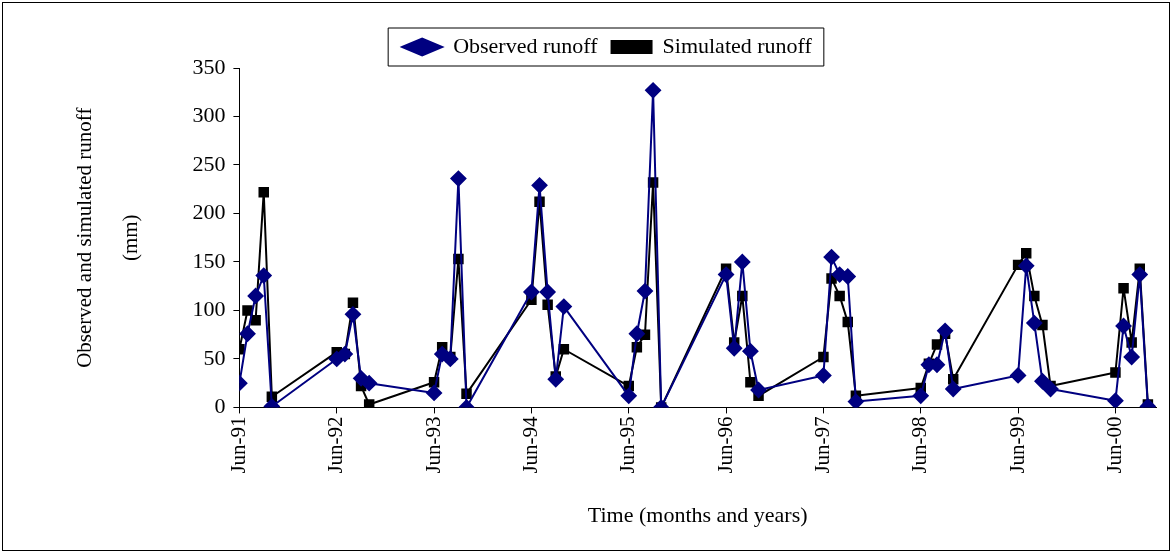 This screenshot has height=555, width=1174. I want to click on y-tick-label: 350, so click(209, 66).